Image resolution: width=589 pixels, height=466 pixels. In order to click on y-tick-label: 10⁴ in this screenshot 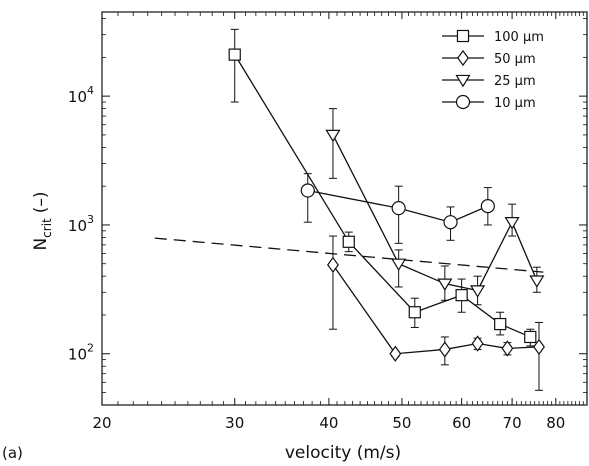, I will do `click(81, 95)`.